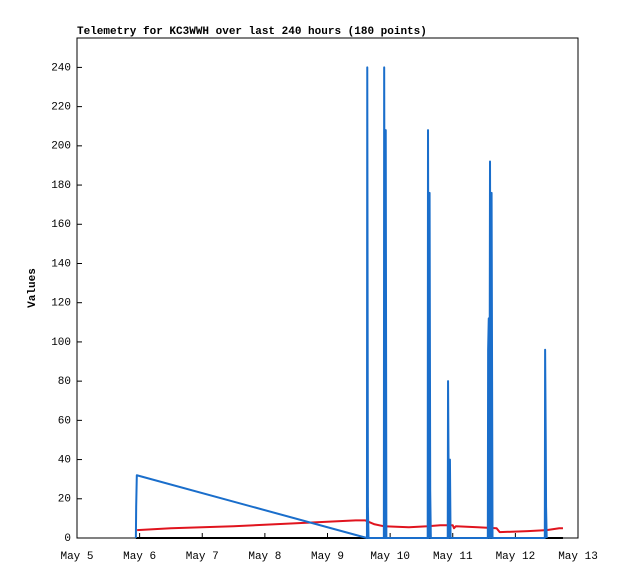  What do you see at coordinates (76, 557) in the screenshot?
I see `x-tick-label: May 5` at bounding box center [76, 557].